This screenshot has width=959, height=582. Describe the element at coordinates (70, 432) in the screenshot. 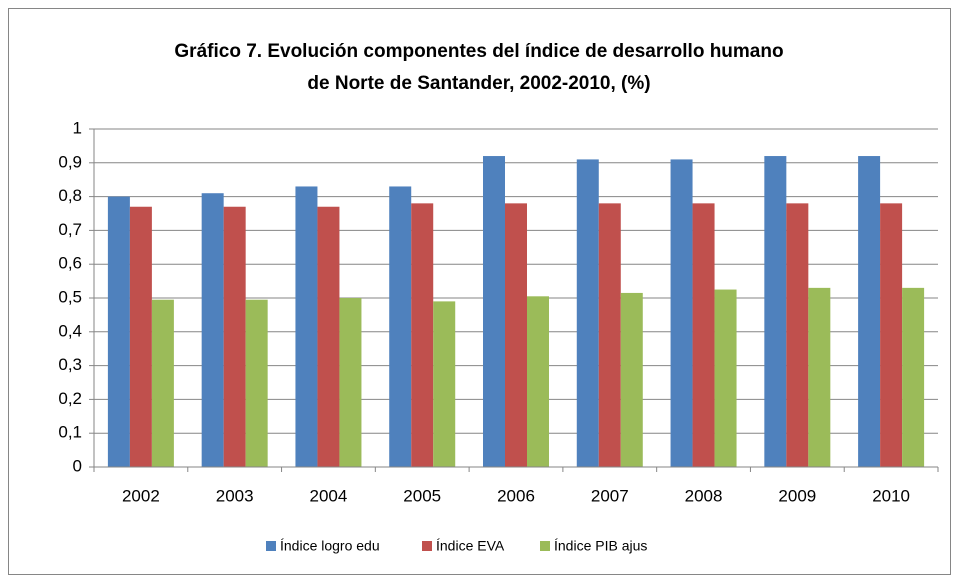

I see `y-tick-label: 0,1` at that location.